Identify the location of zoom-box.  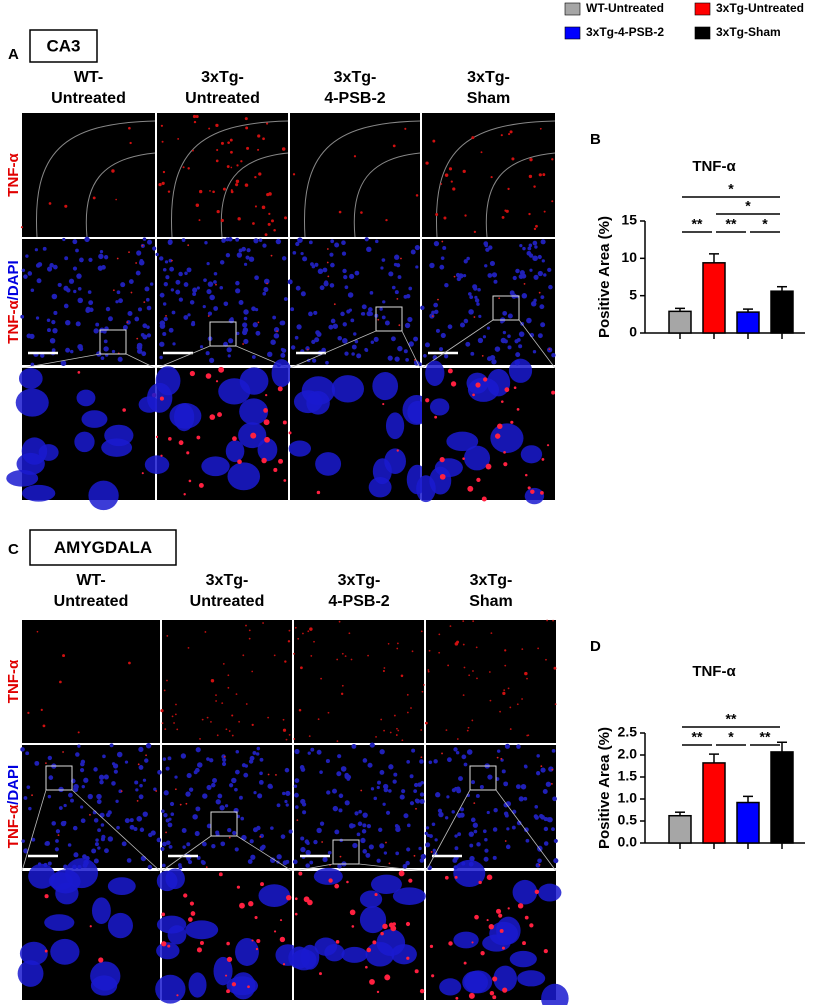
(483, 778).